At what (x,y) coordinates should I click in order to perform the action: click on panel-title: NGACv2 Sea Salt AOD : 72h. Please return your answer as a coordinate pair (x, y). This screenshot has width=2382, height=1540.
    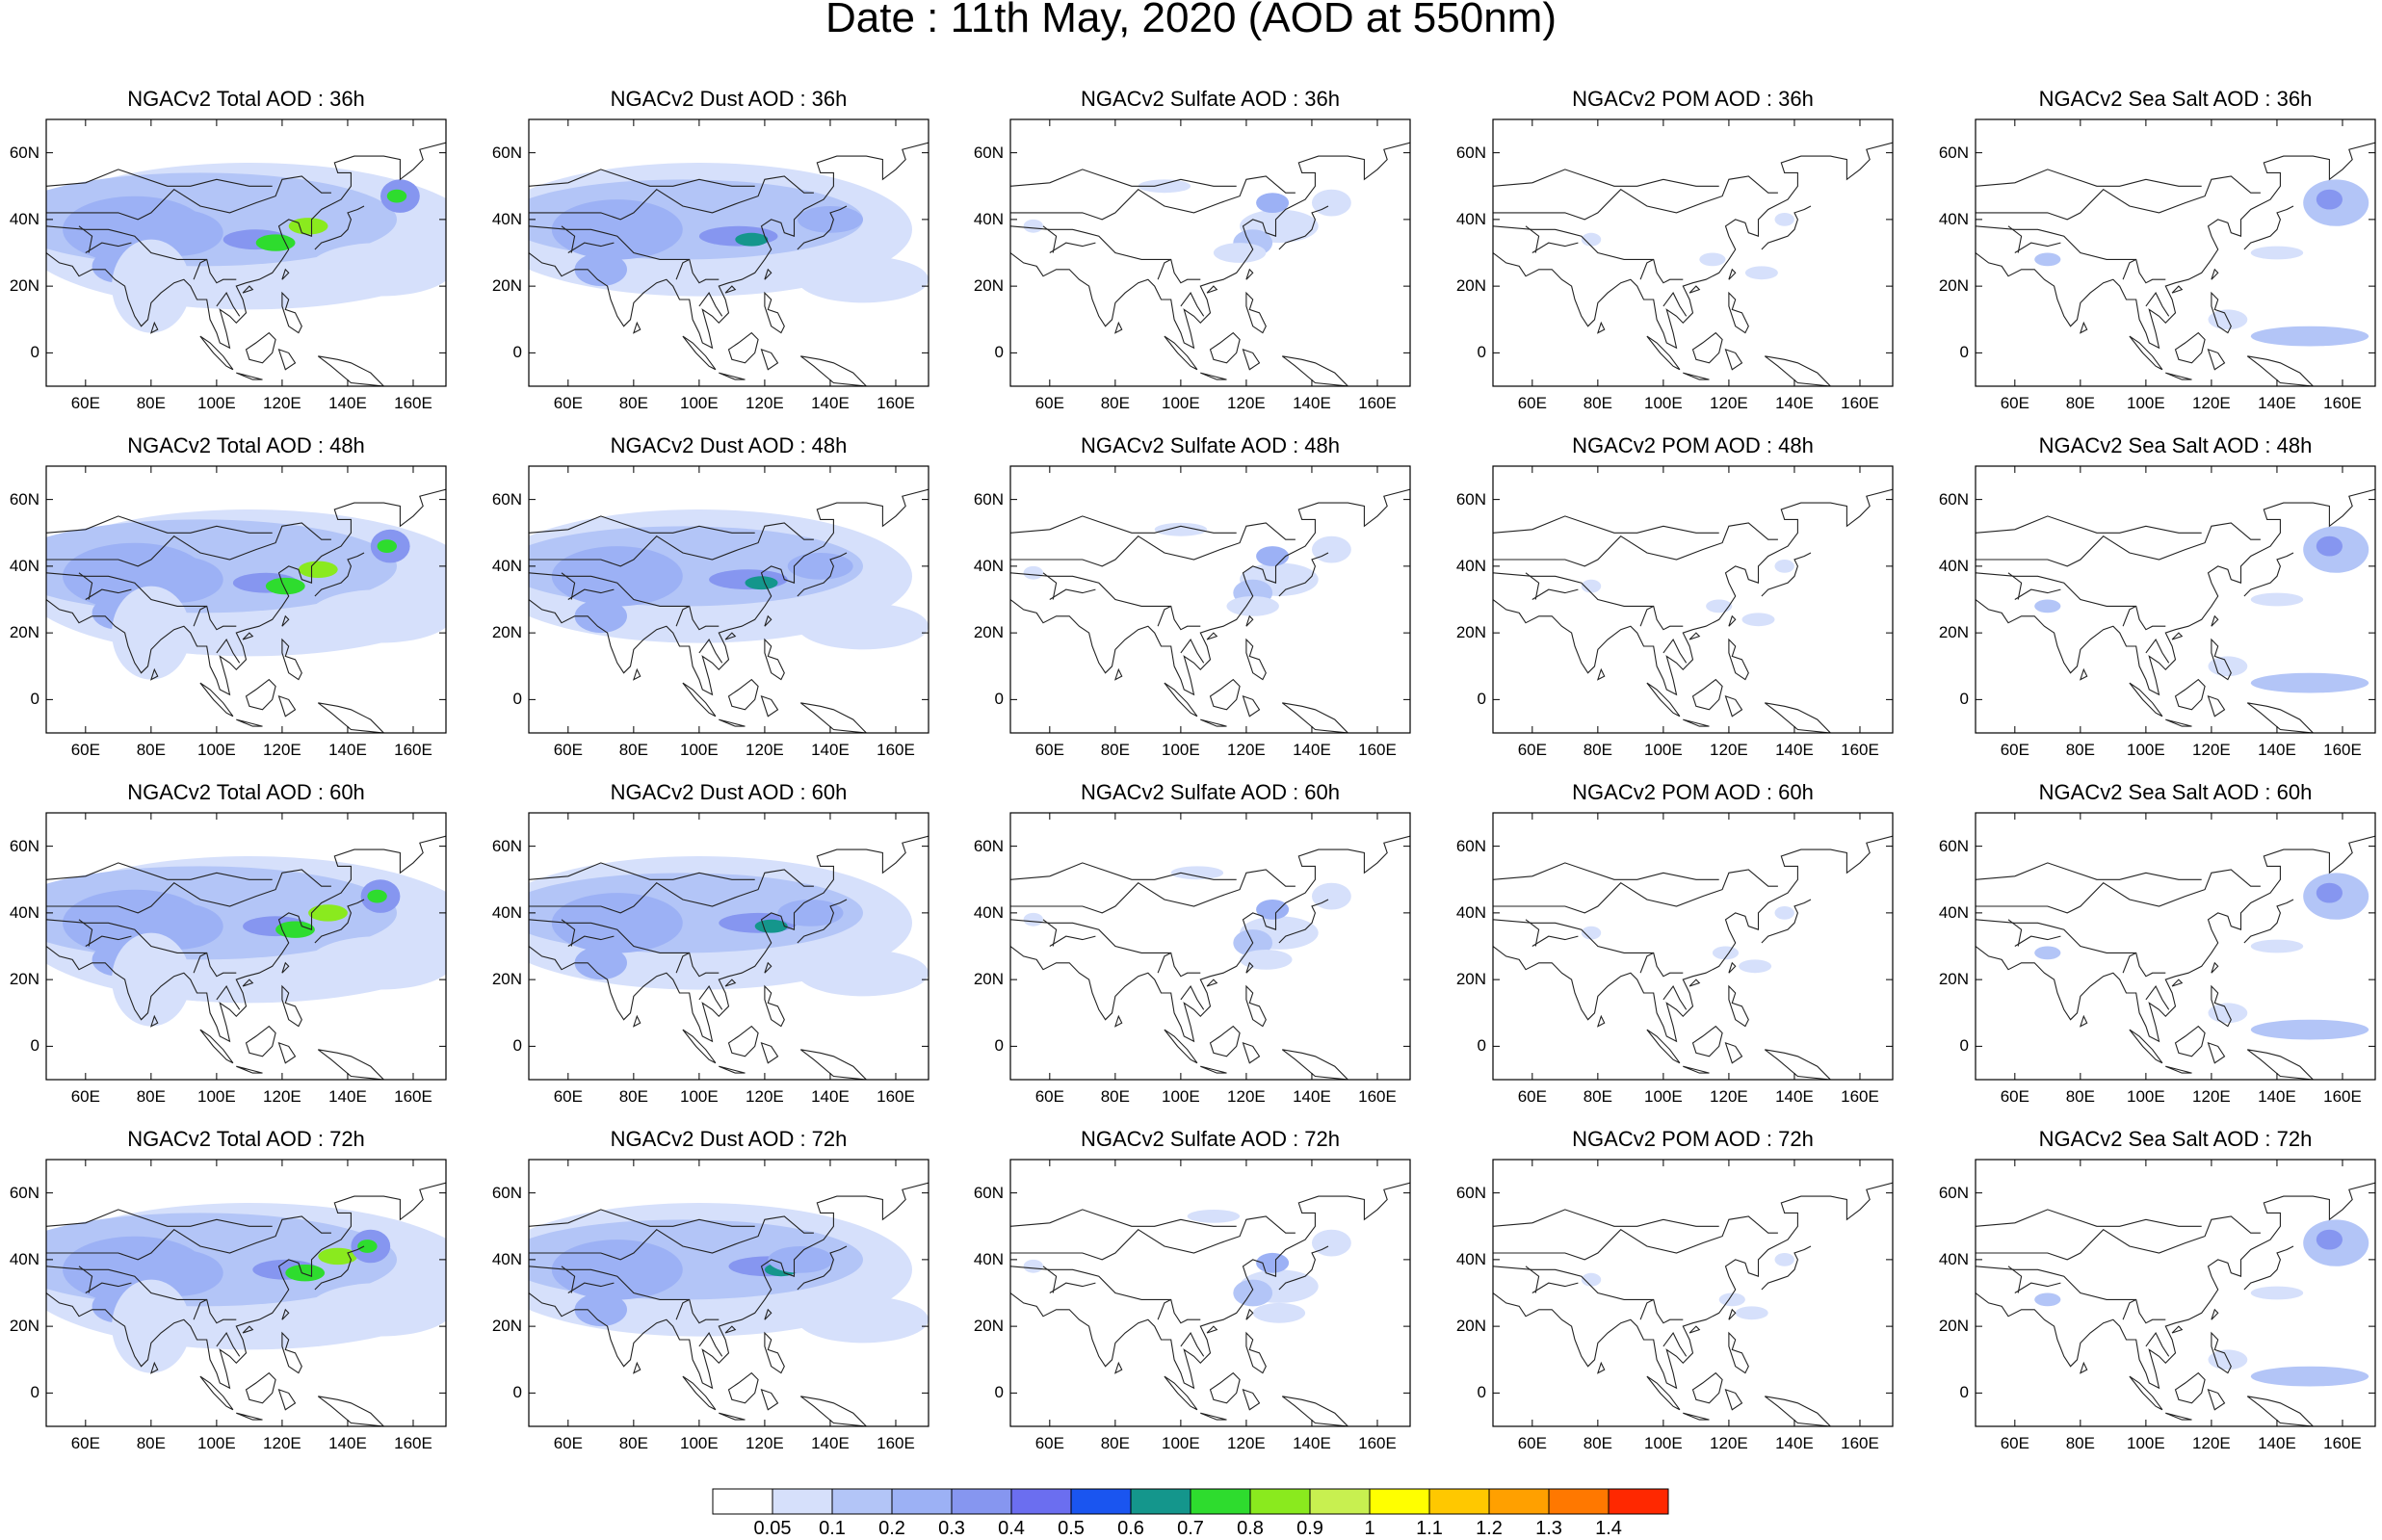
    Looking at the image, I should click on (2175, 1139).